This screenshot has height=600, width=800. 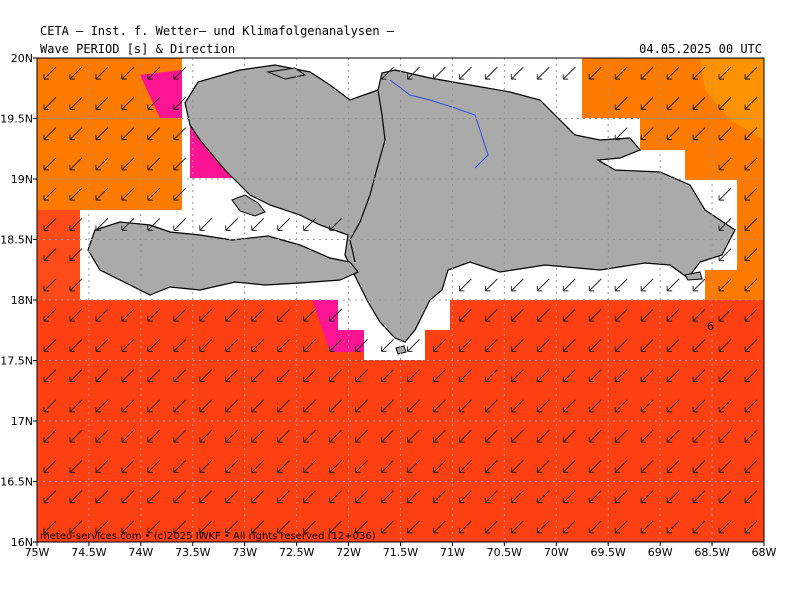 What do you see at coordinates (22, 421) in the screenshot?
I see `lat-tick-label: 17N` at bounding box center [22, 421].